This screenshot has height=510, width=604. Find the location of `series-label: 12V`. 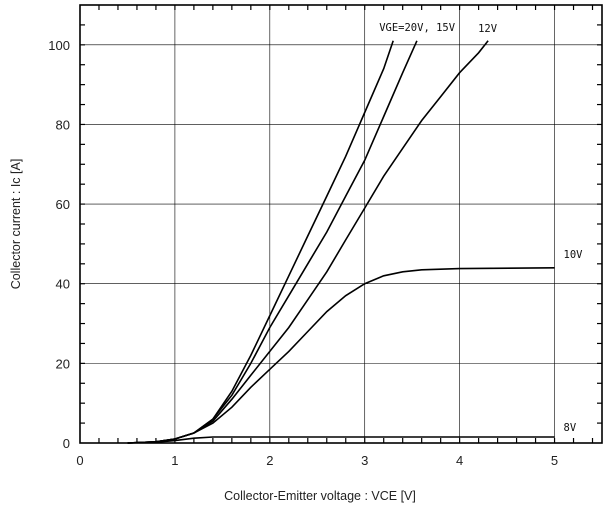

series-label: 12V is located at coordinates (488, 29).